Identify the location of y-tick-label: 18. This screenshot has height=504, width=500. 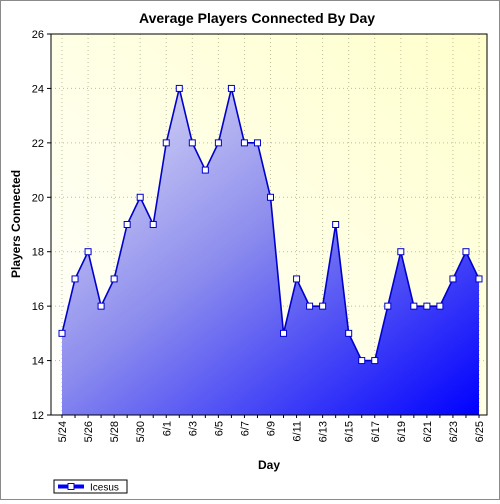
(38, 253).